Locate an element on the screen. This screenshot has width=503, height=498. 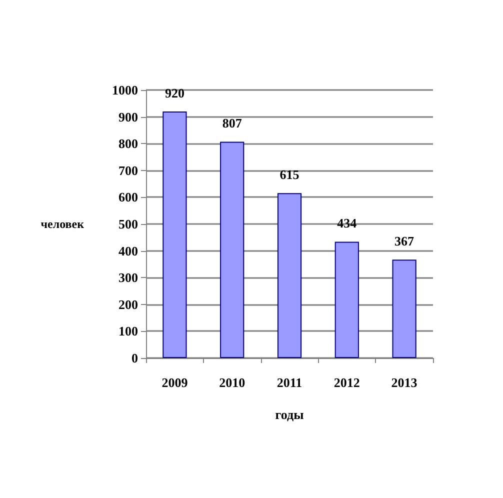
y-tick-label: 1000 is located at coordinates (125, 90).